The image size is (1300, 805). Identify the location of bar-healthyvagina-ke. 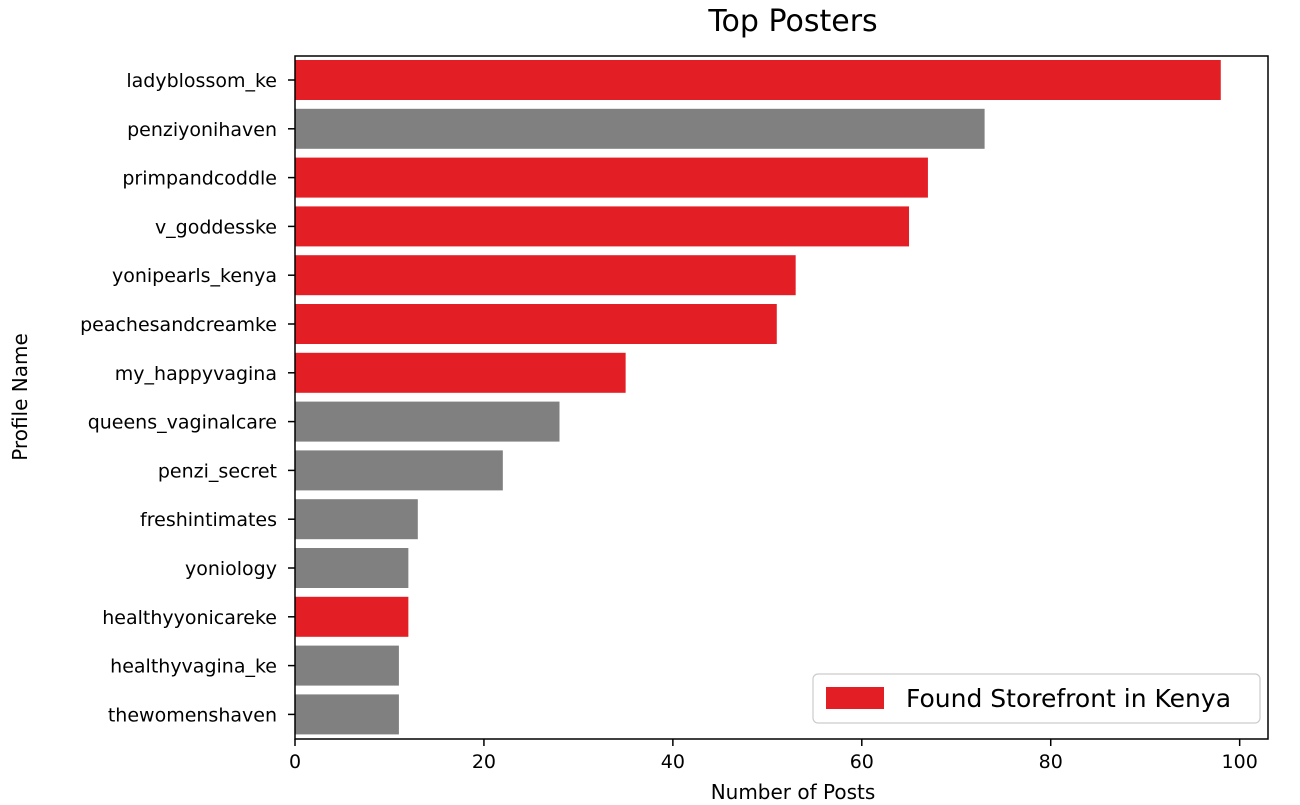
(347, 665).